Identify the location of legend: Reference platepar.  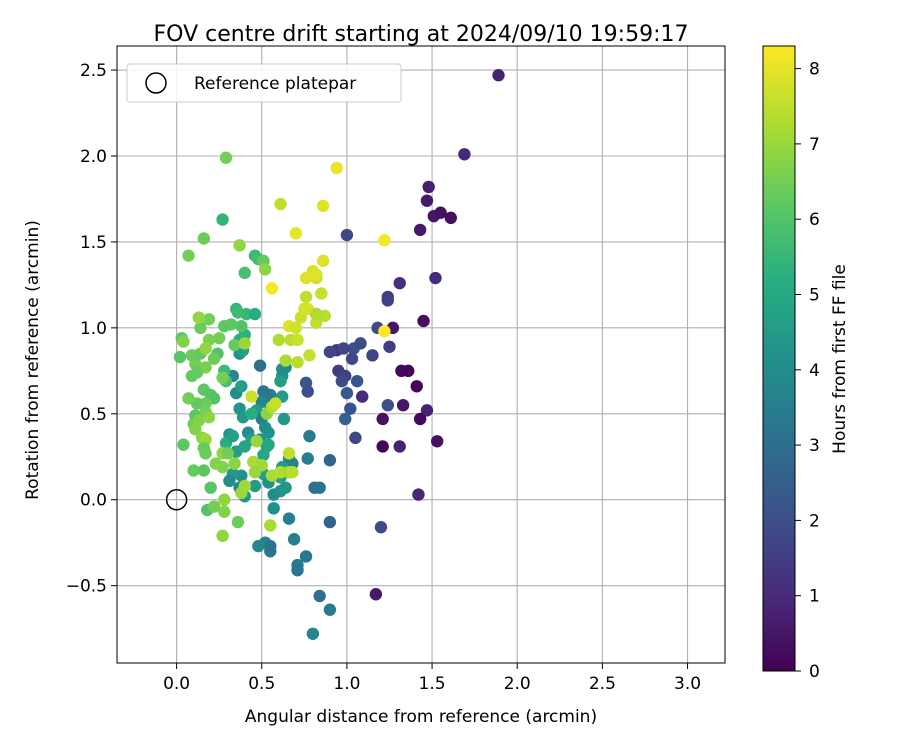
(264, 83).